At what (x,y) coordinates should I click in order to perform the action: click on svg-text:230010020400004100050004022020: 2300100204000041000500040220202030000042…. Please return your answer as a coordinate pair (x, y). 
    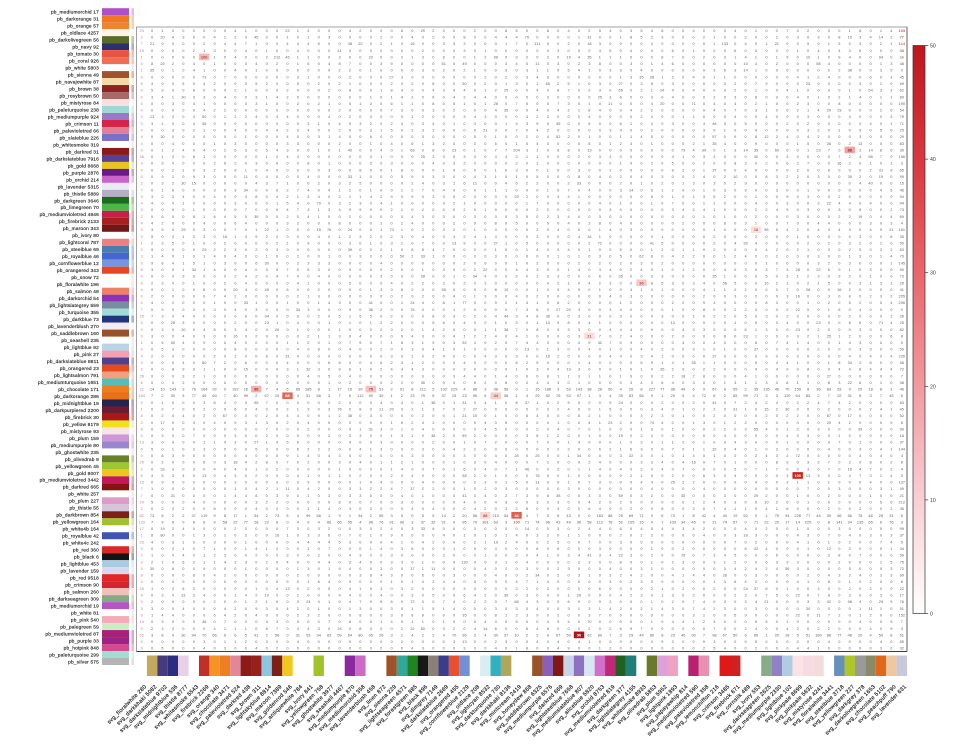
    Looking at the image, I should click on (527, 282).